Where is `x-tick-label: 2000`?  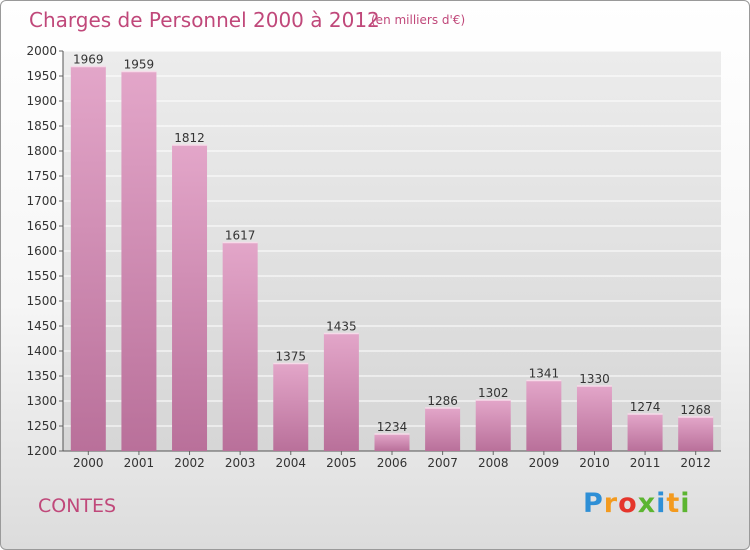 x-tick-label: 2000 is located at coordinates (88, 463).